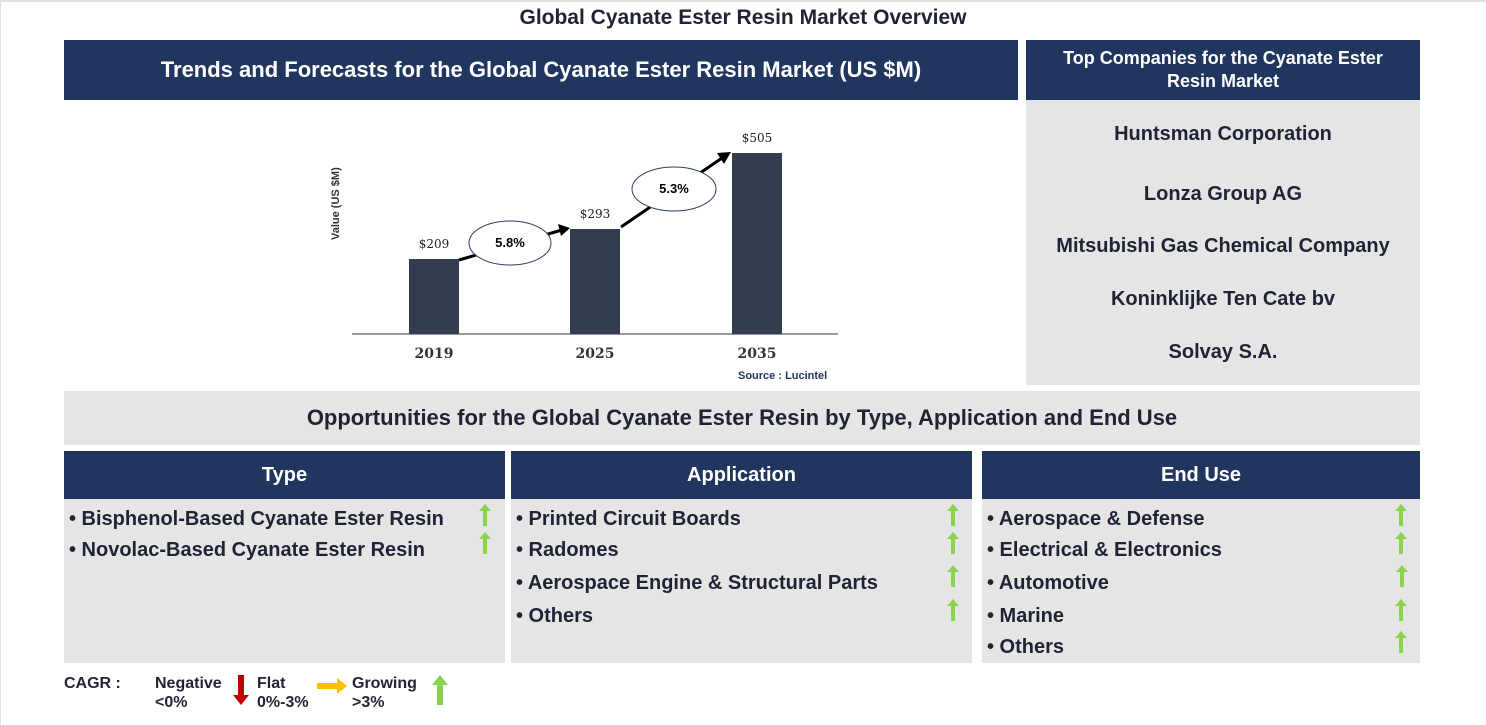 This screenshot has width=1486, height=725. I want to click on end-use-item: • Electrical & Electronics, so click(1104, 550).